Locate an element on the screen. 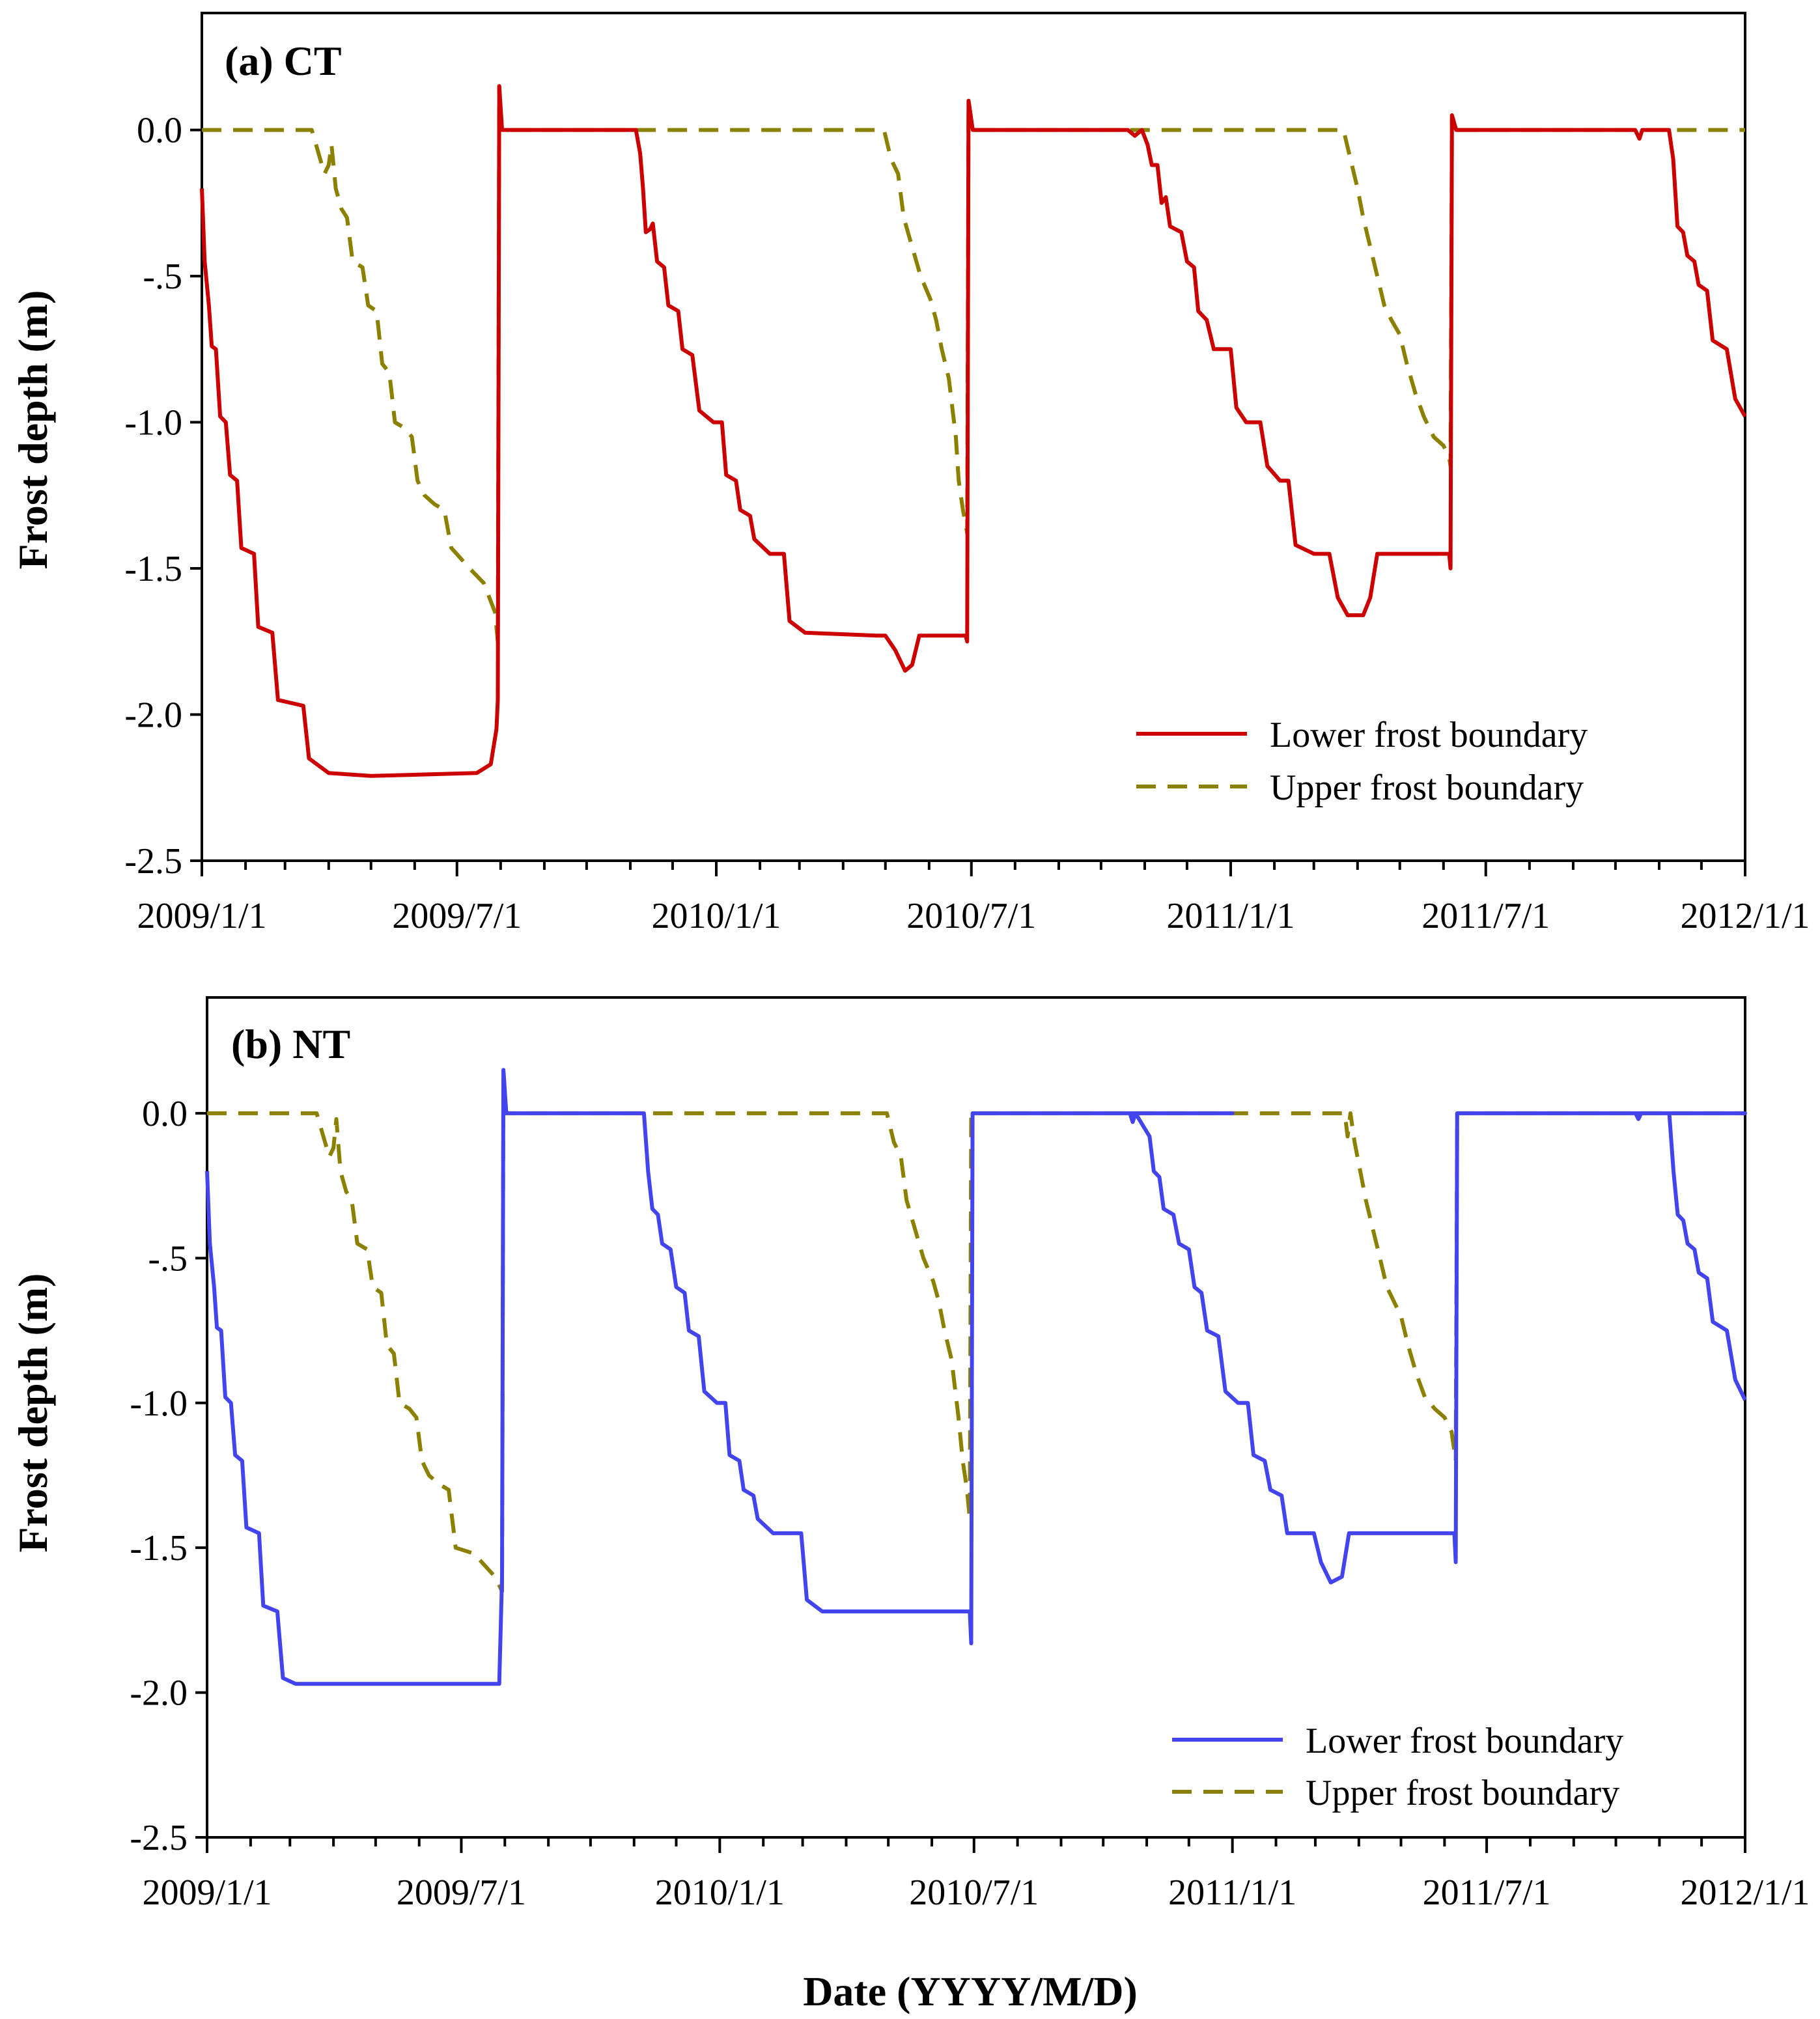 This screenshot has height=2019, width=1820. x-axis-title: Date (YYYY/M/D) is located at coordinates (971, 1991).